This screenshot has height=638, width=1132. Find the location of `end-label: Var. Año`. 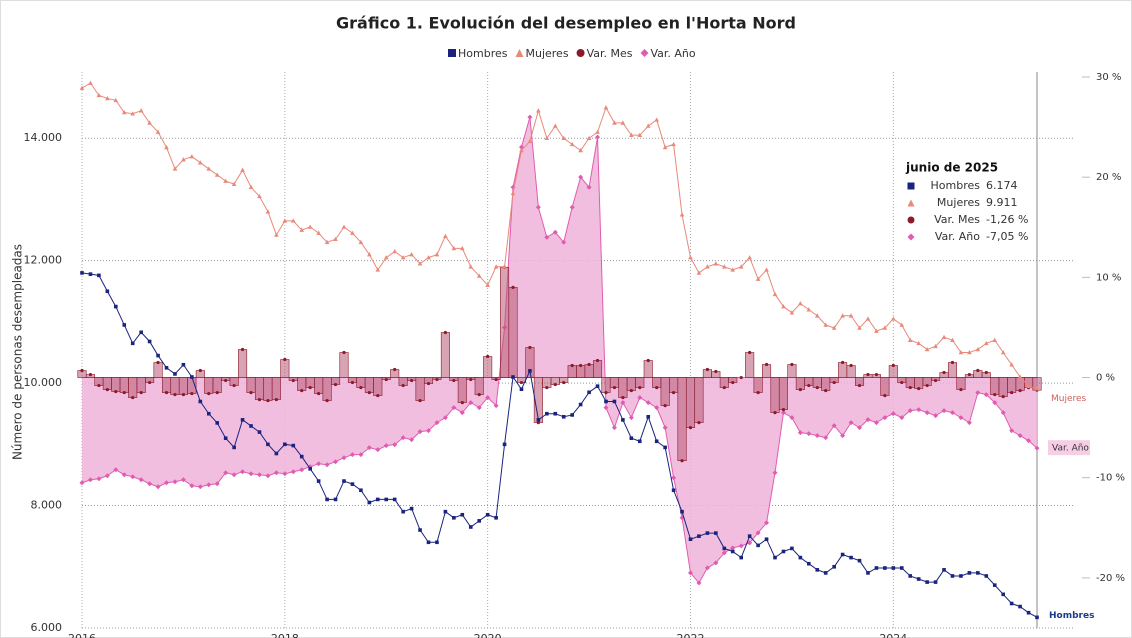

end-label: Var. Año is located at coordinates (1070, 449).